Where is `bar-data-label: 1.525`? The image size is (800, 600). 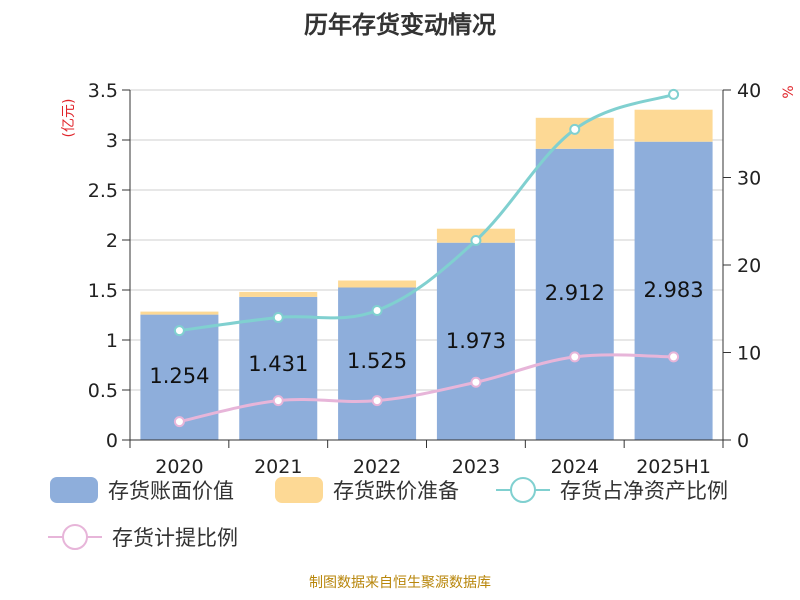
bar-data-label: 1.525 is located at coordinates (377, 361).